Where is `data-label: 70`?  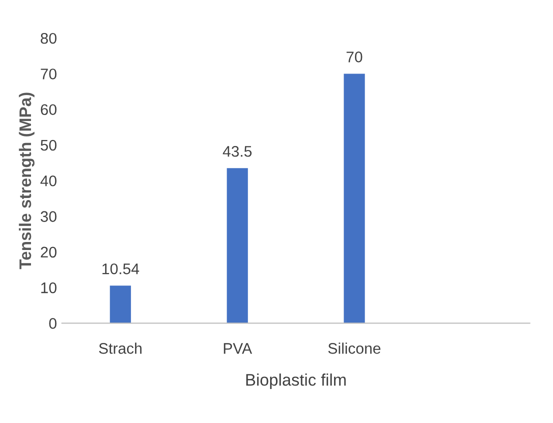
data-label: 70 is located at coordinates (354, 57).